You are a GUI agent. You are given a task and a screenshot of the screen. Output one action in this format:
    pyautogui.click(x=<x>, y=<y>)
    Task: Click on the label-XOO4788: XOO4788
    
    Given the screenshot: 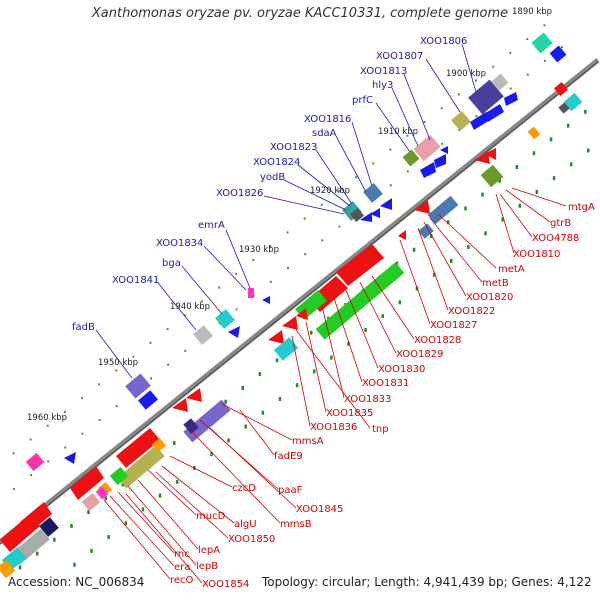 What is the action you would take?
    pyautogui.click(x=555, y=238)
    